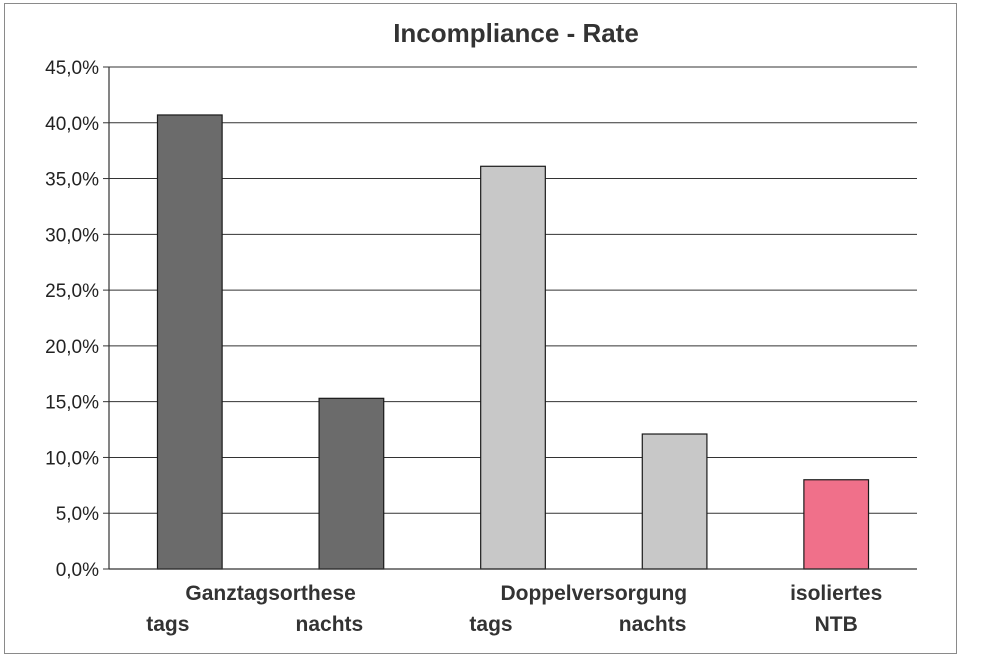 Image resolution: width=984 pixels, height=666 pixels. I want to click on x-category-label: Ganztagsorthese, so click(270, 593).